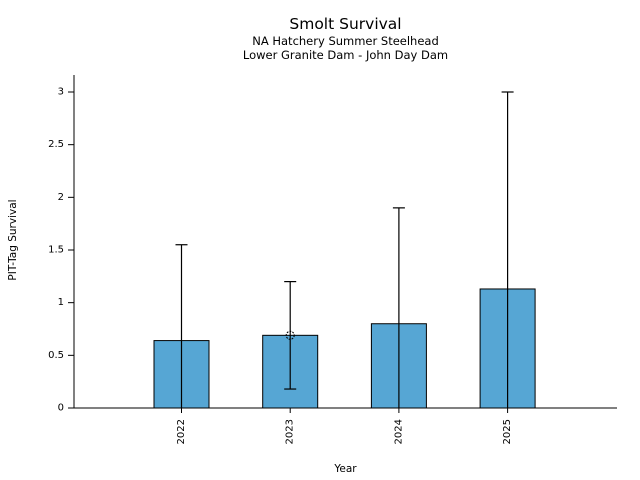 The image size is (640, 480). What do you see at coordinates (345, 41) in the screenshot?
I see `chart-subtitle-line1: NA Hatchery Summer Steelhead` at bounding box center [345, 41].